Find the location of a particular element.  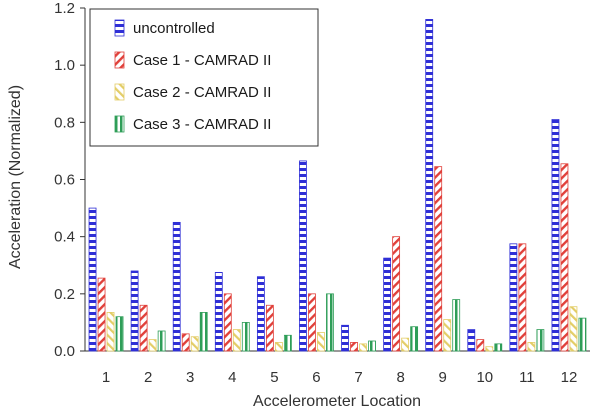

legend-label-case2: Case 2 - CAMRAD II is located at coordinates (202, 92).